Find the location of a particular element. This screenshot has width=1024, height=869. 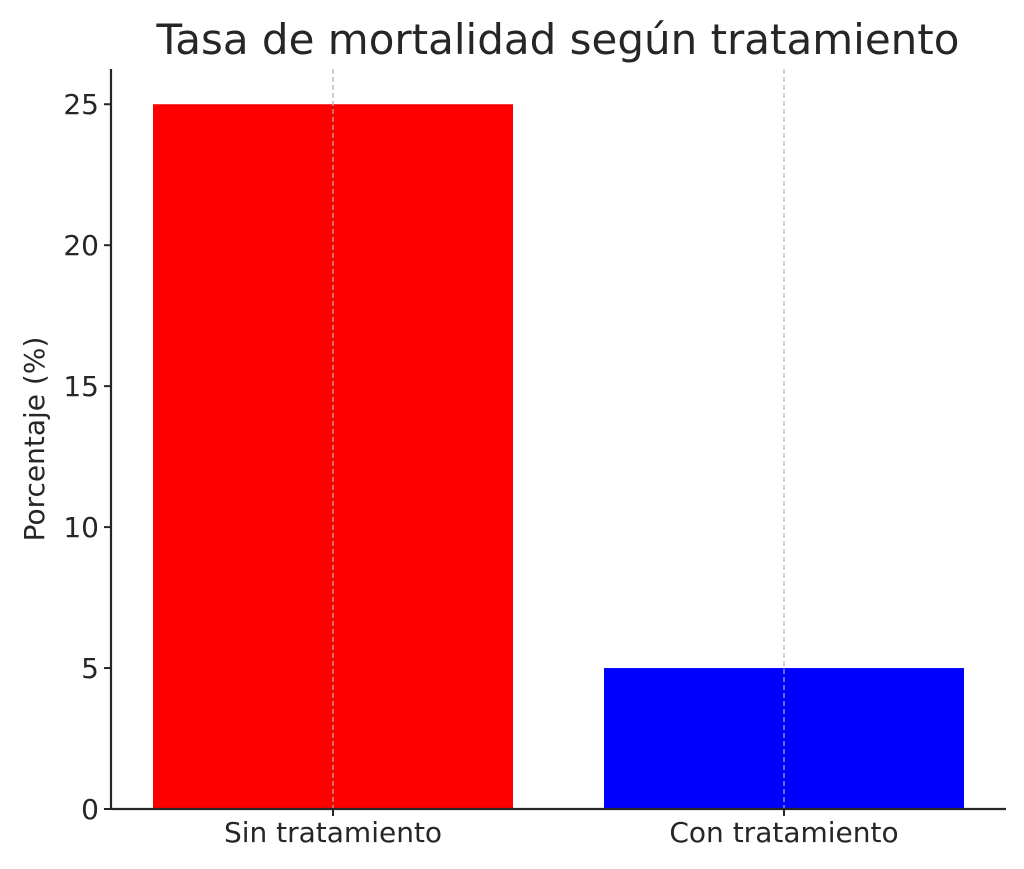

y-ticks: 0 5 10 15 20 25 is located at coordinates (87, 457).